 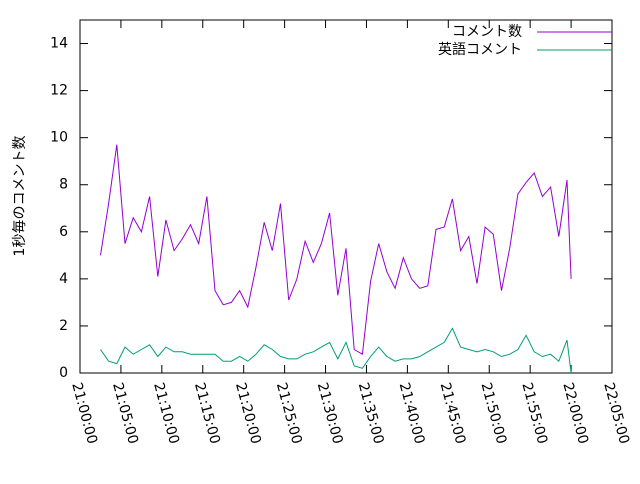 What do you see at coordinates (166, 413) in the screenshot?
I see `x-tick-label: 21:10:00` at bounding box center [166, 413].